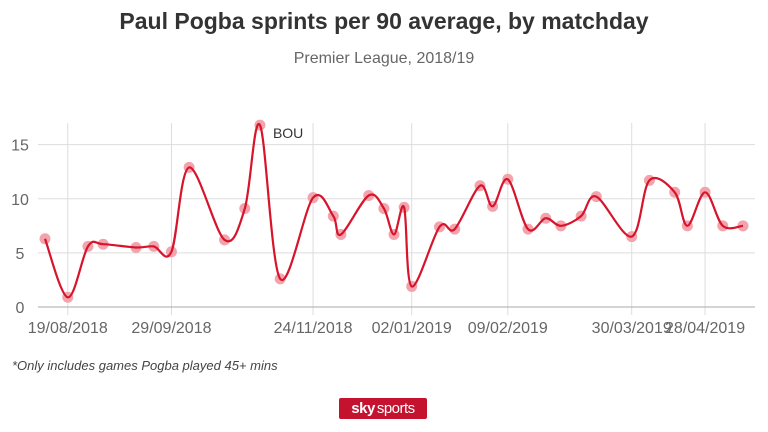 The width and height of the screenshot is (768, 432). I want to click on x-tick-label: 30/03/2019, so click(632, 328).